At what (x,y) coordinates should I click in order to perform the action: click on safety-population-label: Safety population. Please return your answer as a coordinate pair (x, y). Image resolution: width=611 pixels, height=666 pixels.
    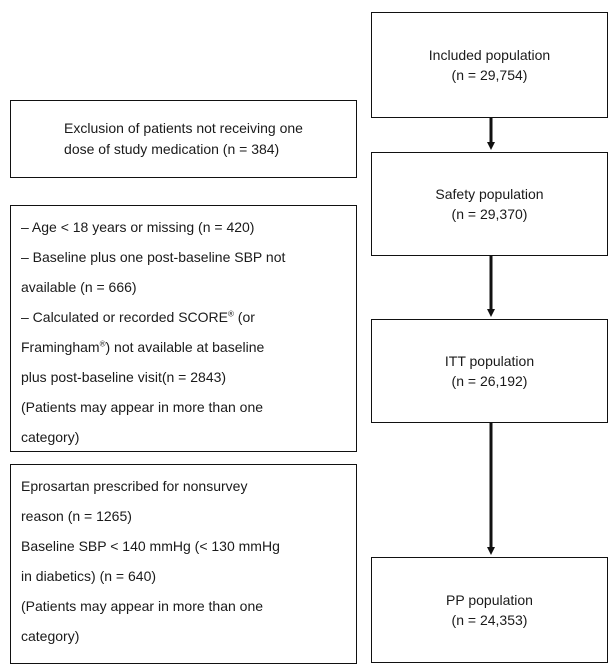
    Looking at the image, I should click on (489, 194).